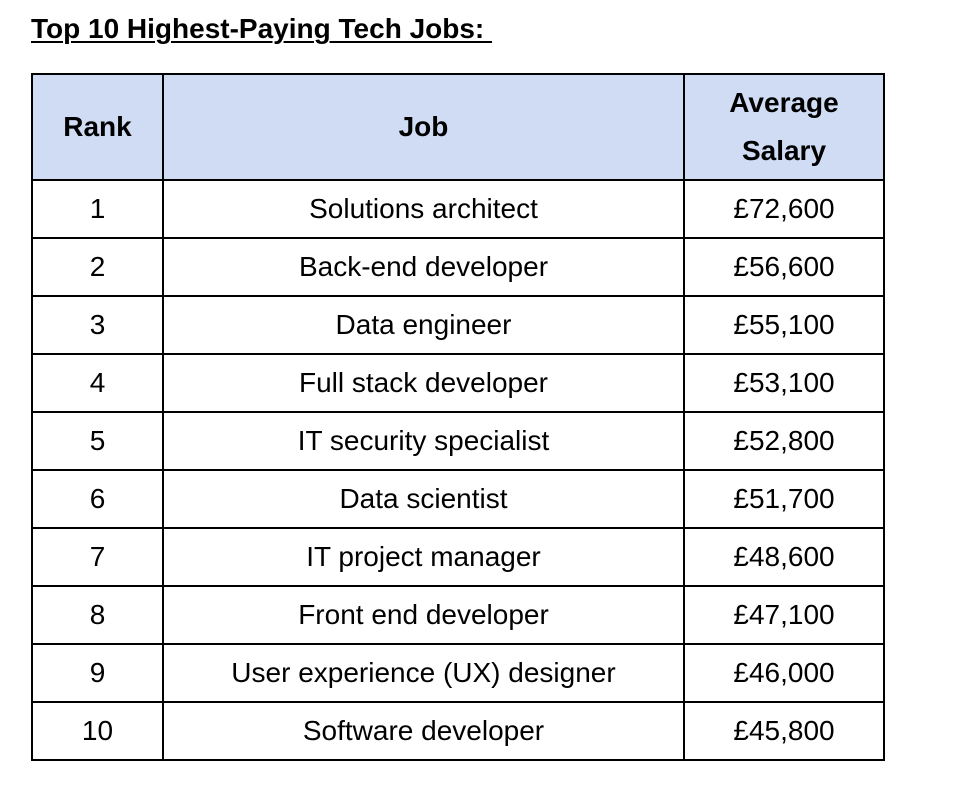  What do you see at coordinates (784, 557) in the screenshot?
I see `salary-cell: £48,600` at bounding box center [784, 557].